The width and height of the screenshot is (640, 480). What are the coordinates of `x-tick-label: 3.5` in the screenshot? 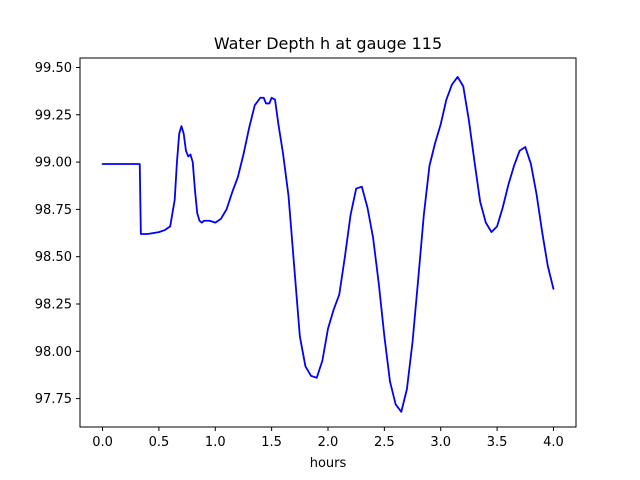 It's located at (497, 442).